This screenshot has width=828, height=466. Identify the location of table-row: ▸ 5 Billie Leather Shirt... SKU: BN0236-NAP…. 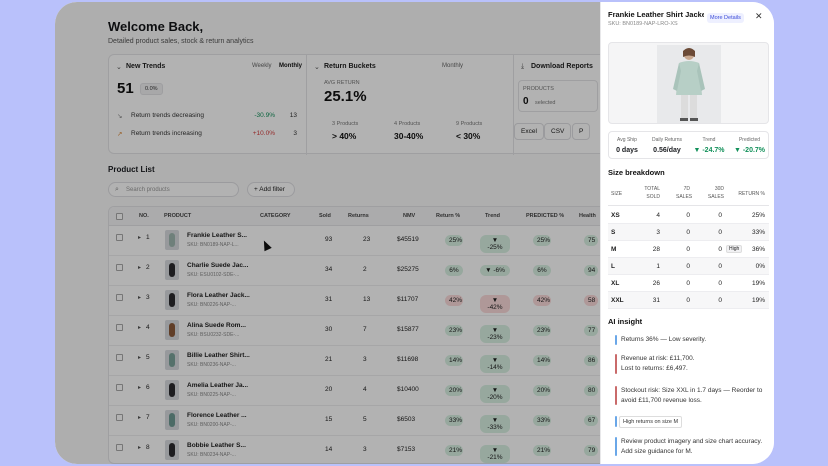
(380, 361).